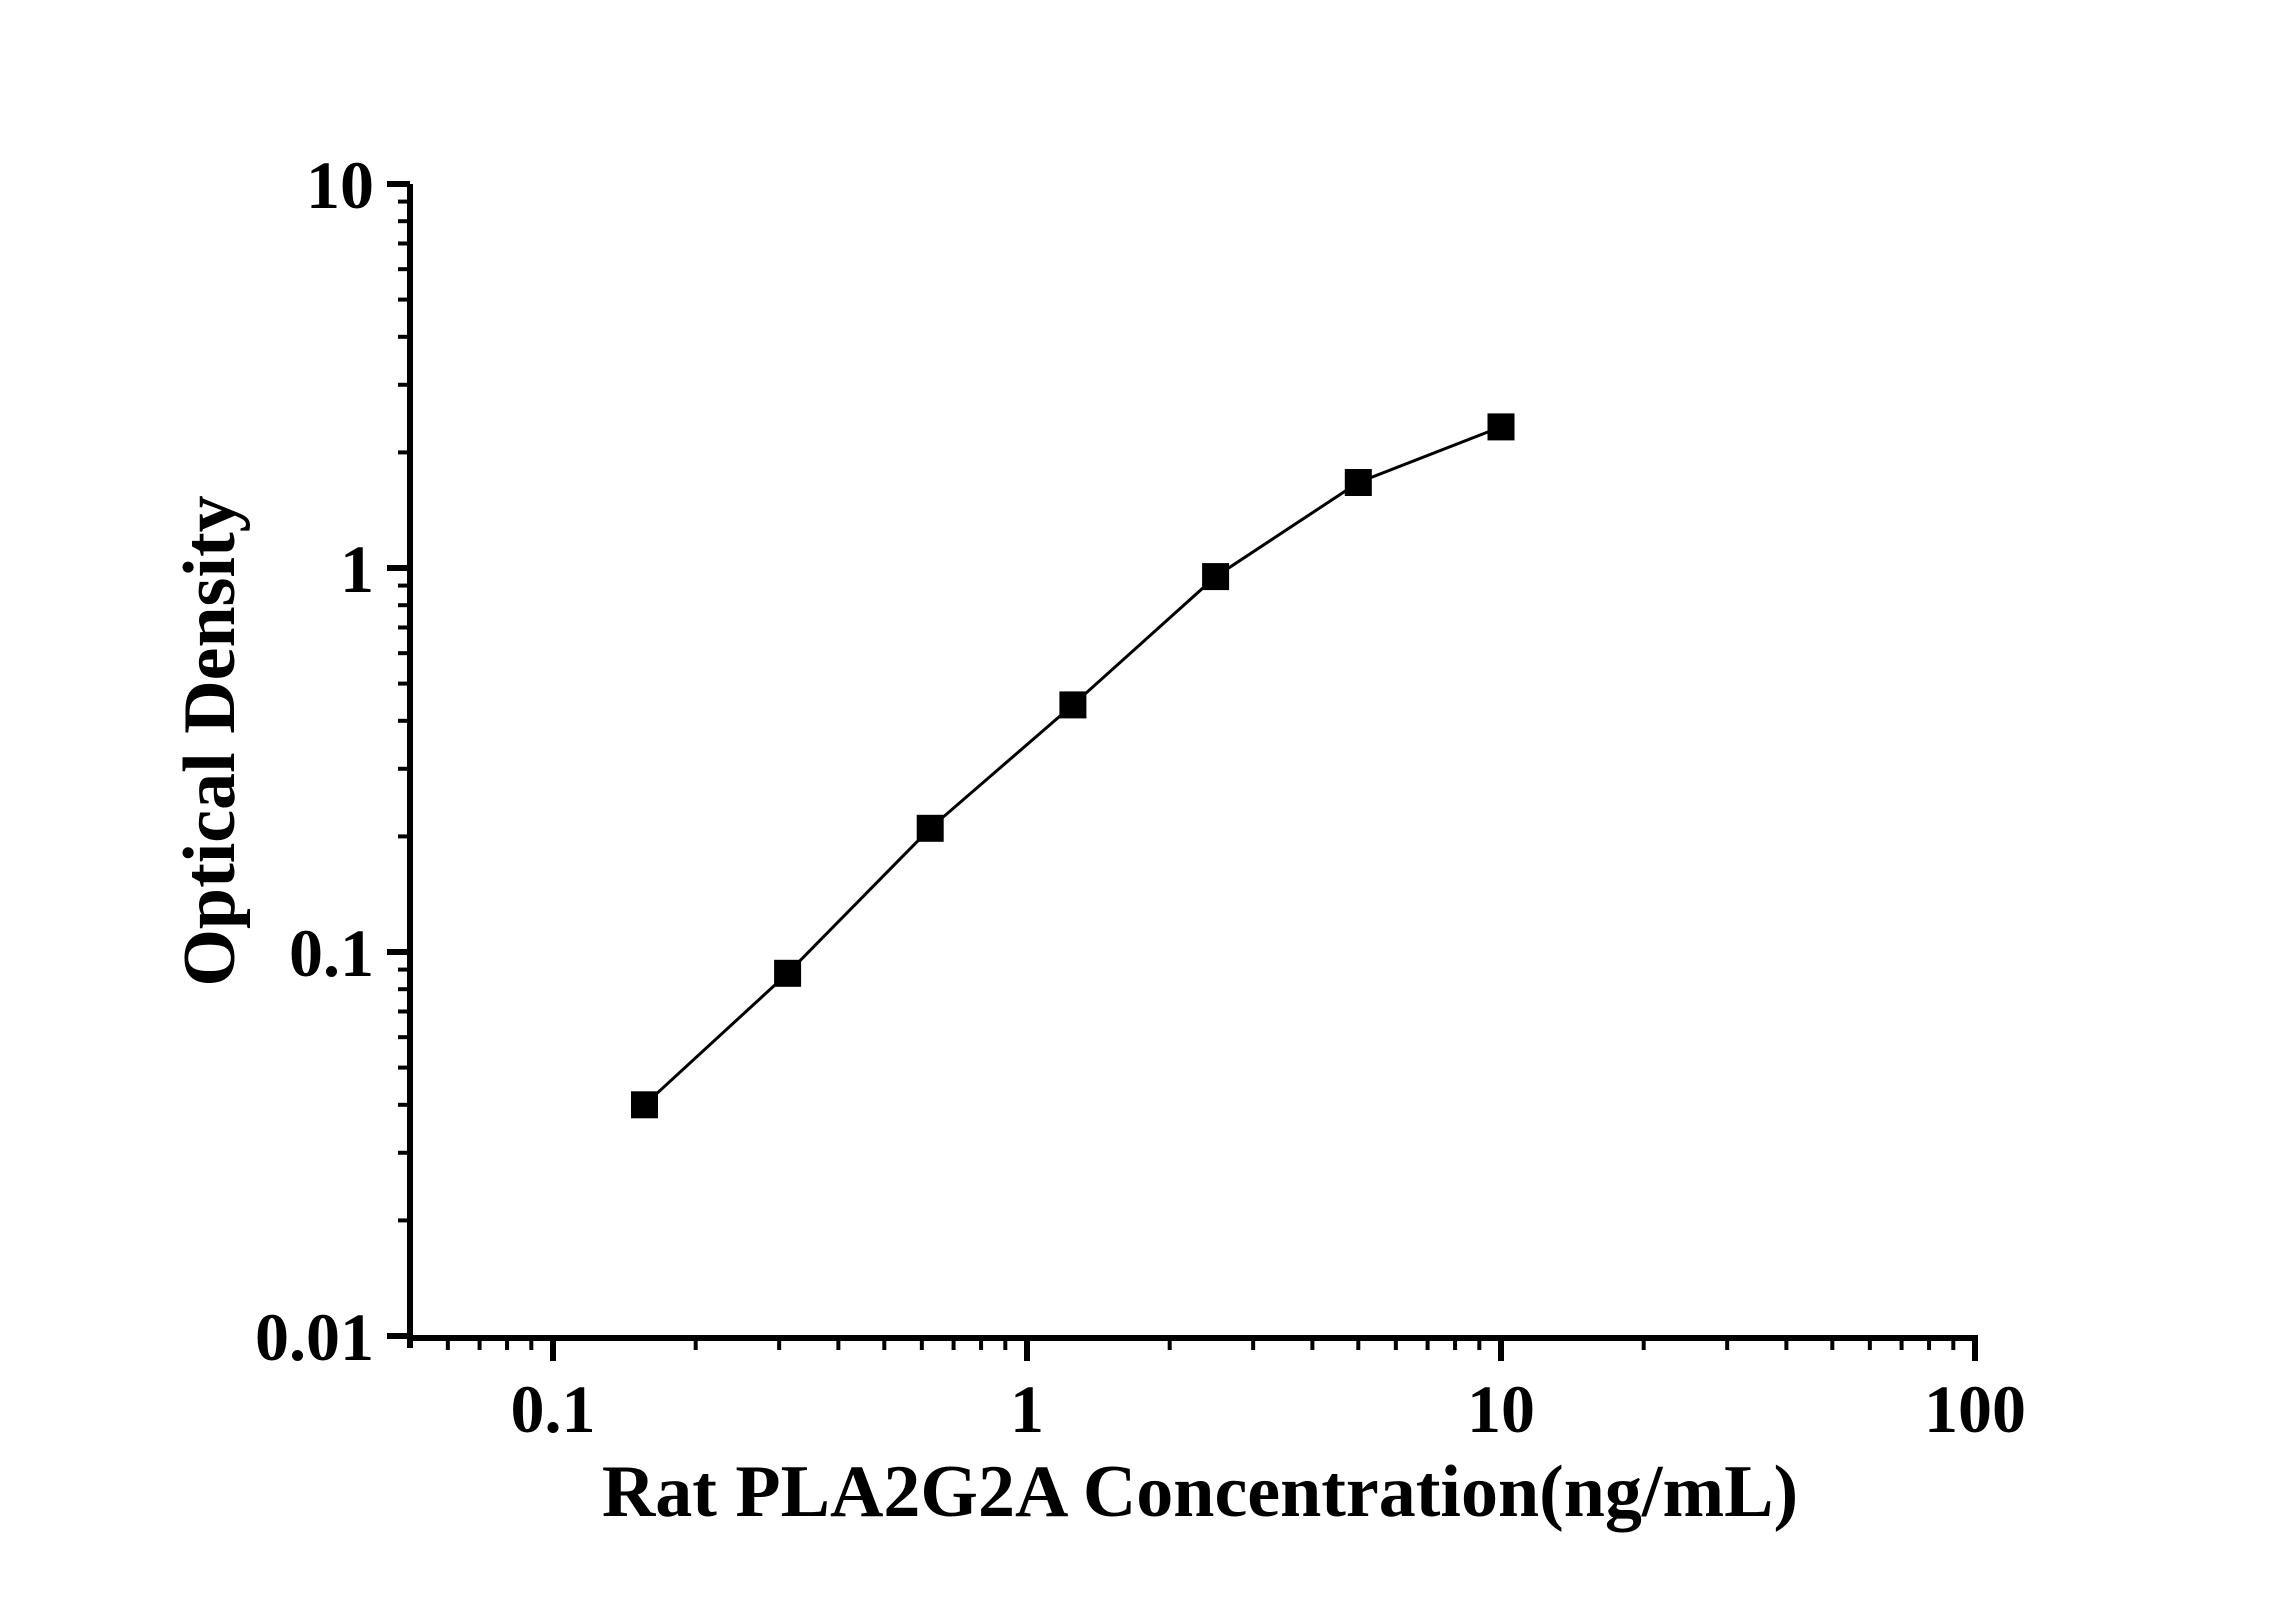 The height and width of the screenshot is (1604, 2296). I want to click on y-tick-label: 0.1, so click(331, 953).